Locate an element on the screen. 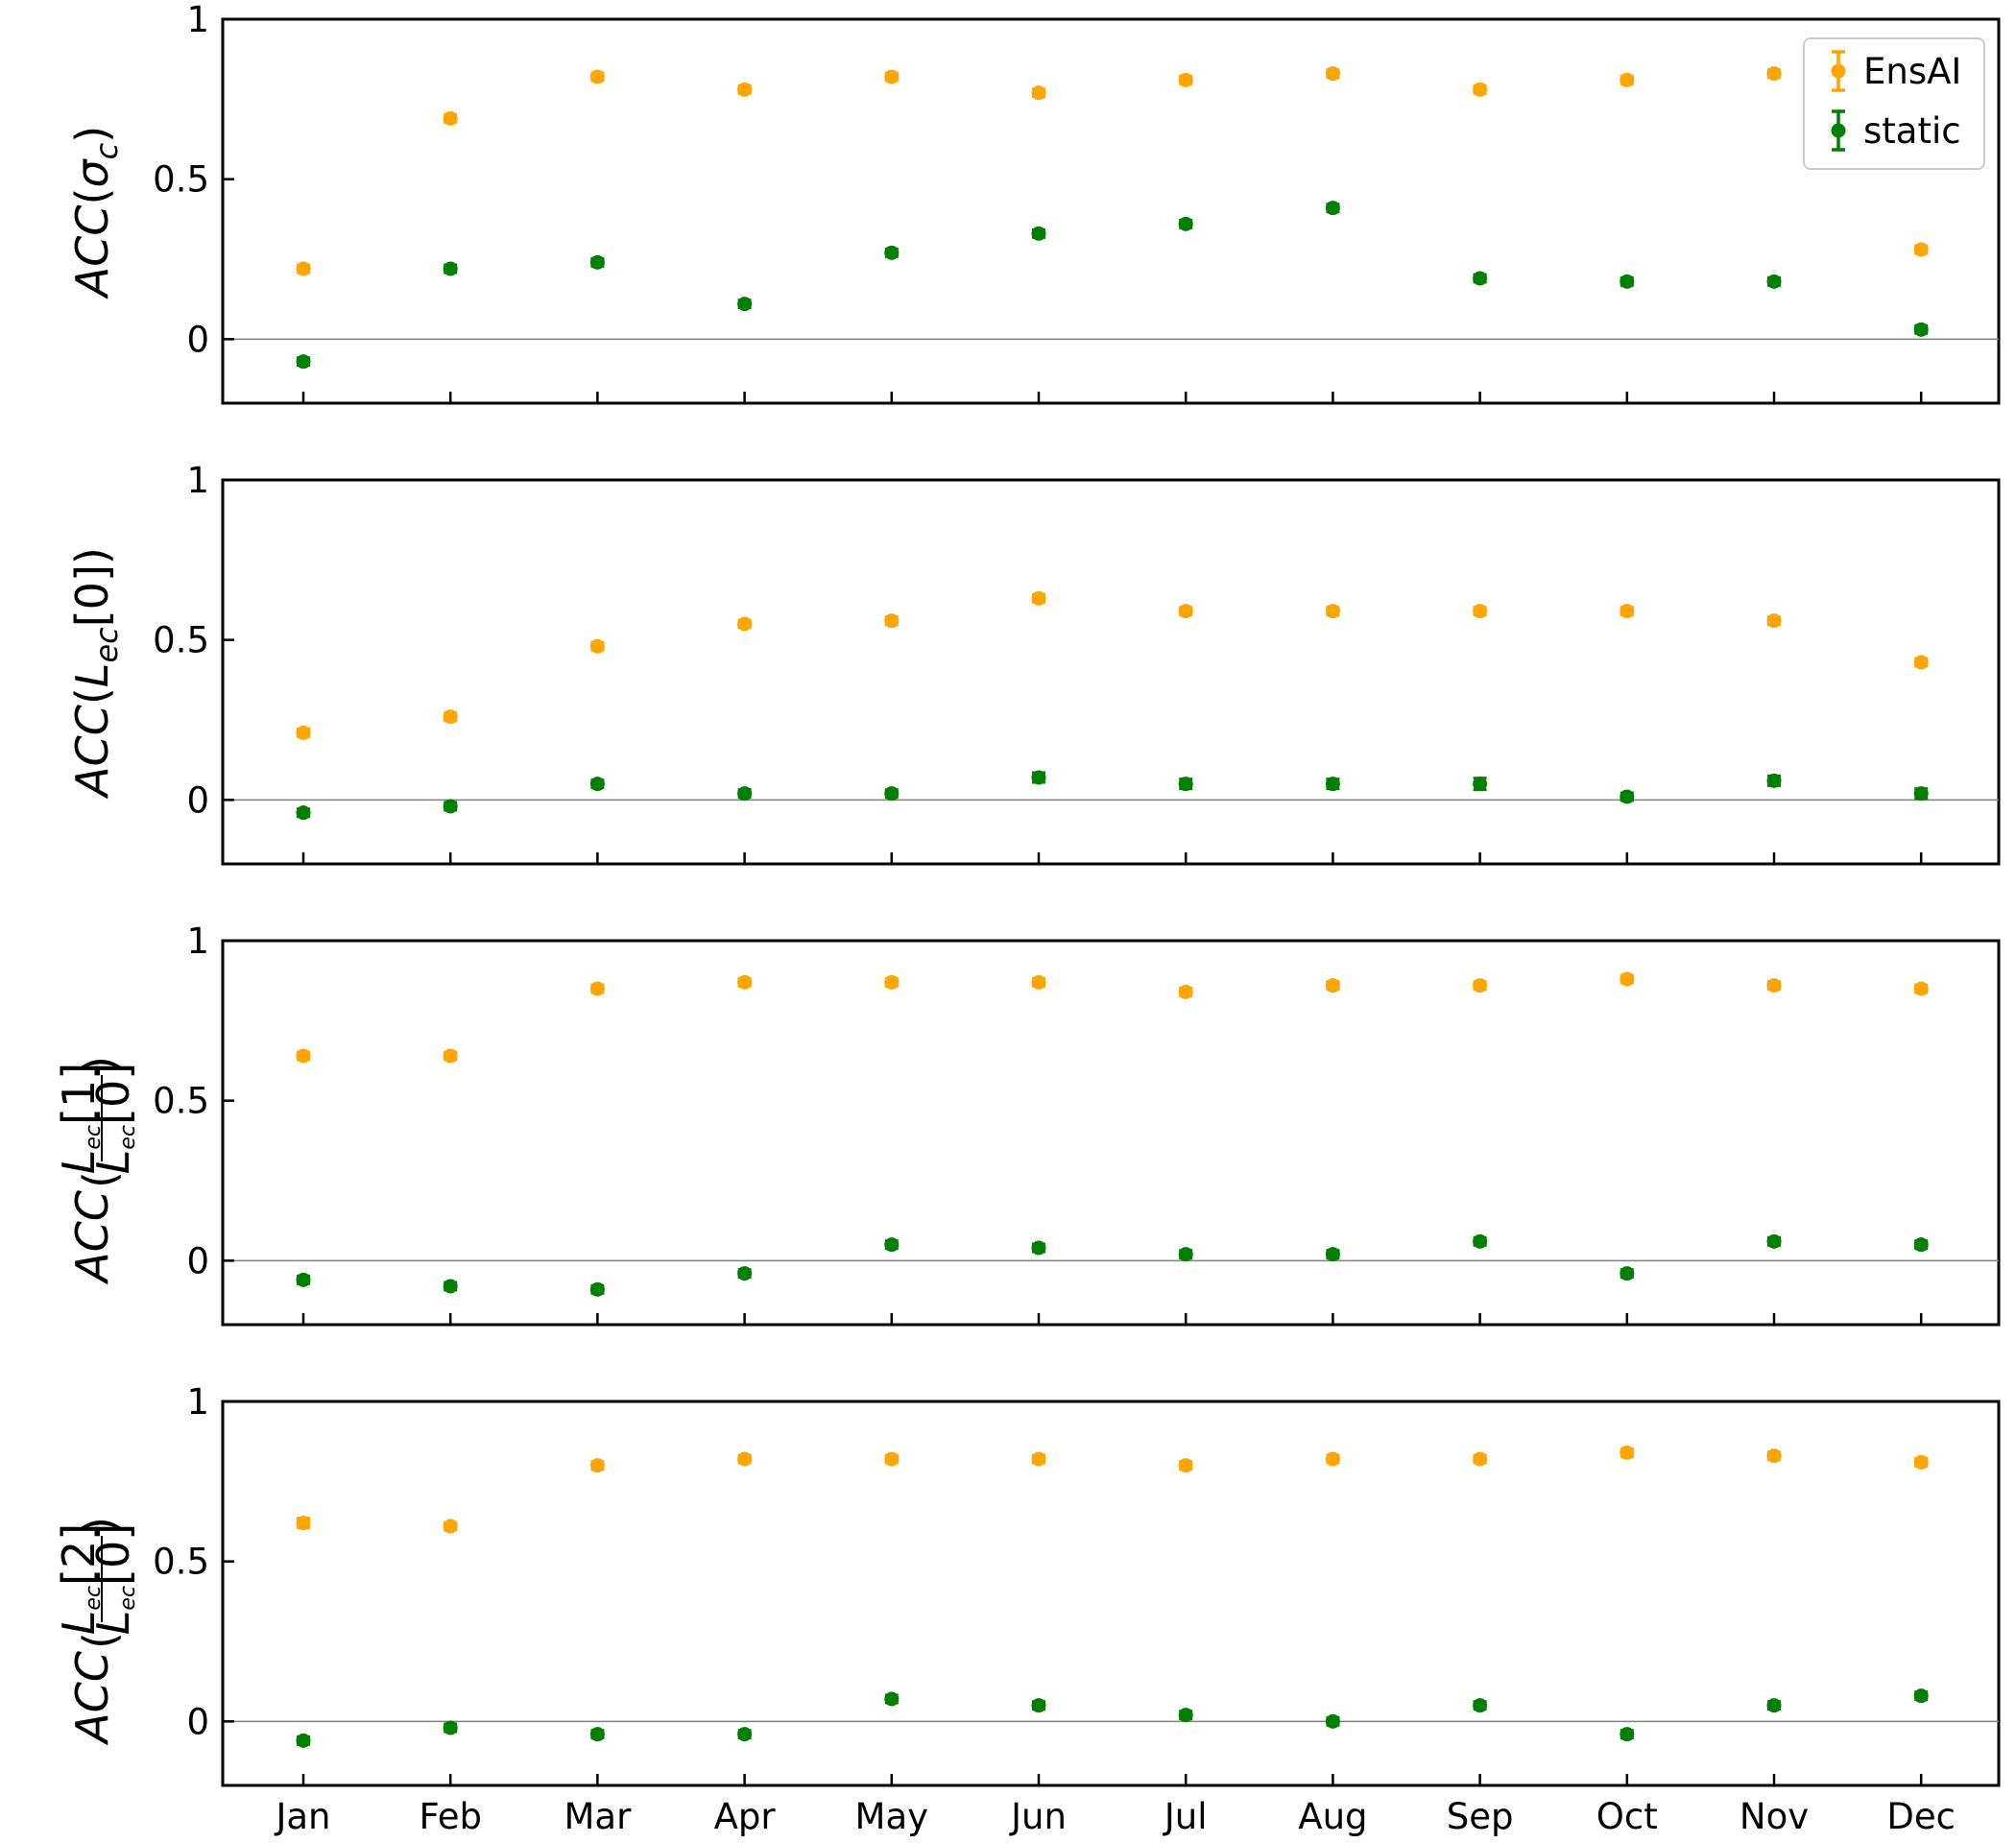 The width and height of the screenshot is (2016, 1843). legend-entry-ensai: EnsAI is located at coordinates (1896, 71).